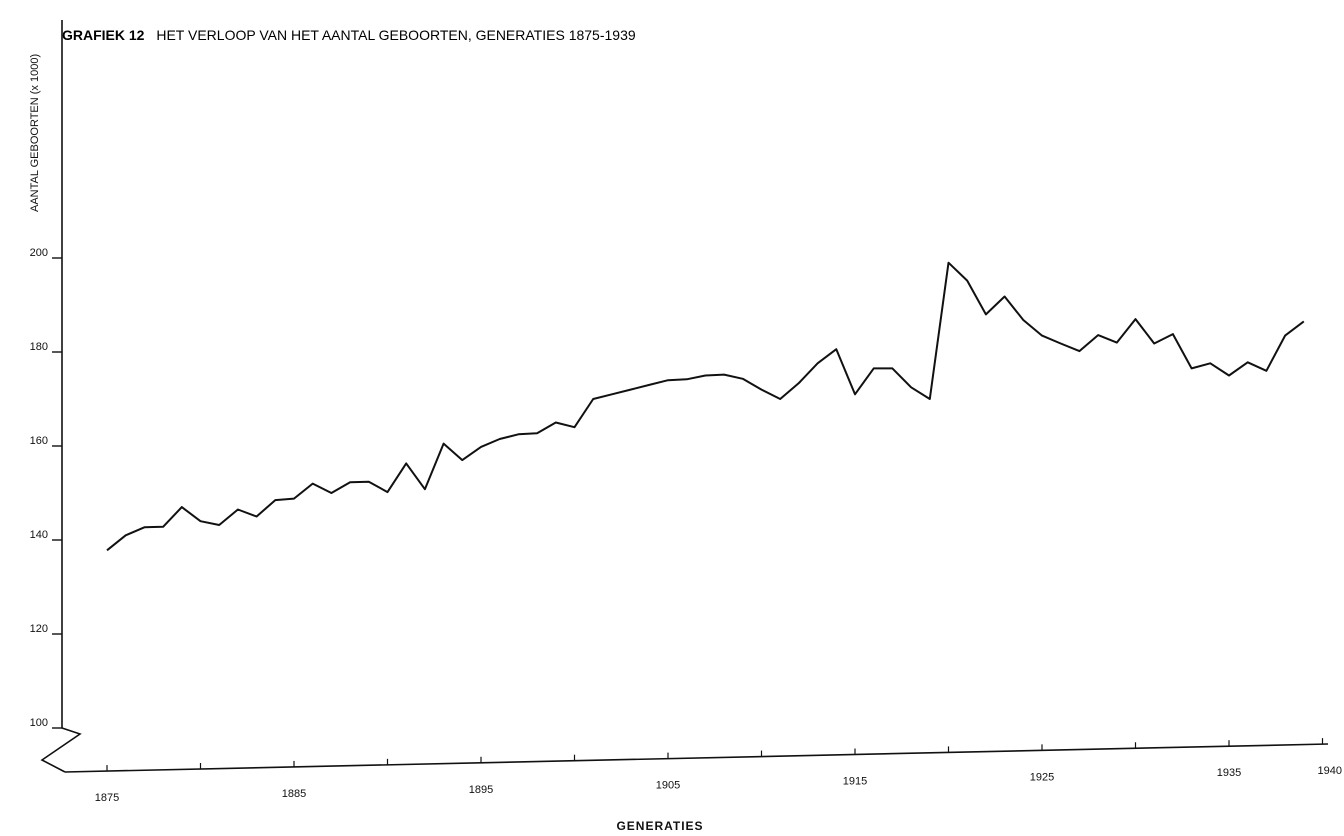  What do you see at coordinates (61, 750) in the screenshot?
I see `y-axis-break` at bounding box center [61, 750].